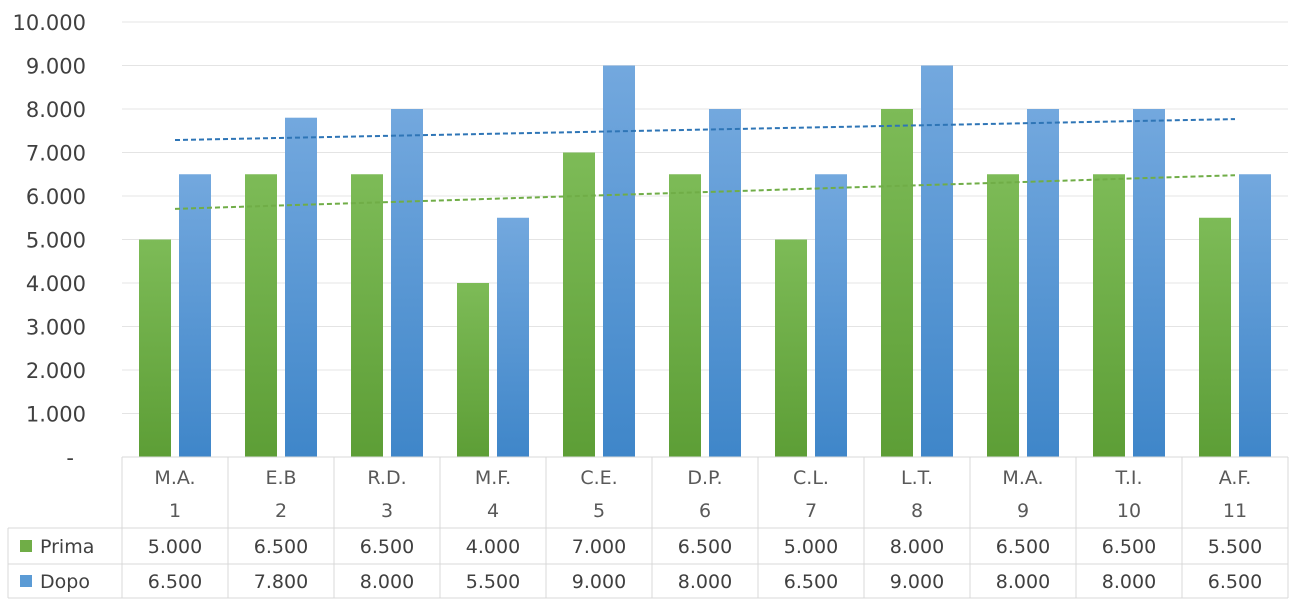 This screenshot has width=1290, height=599. Describe the element at coordinates (493, 547) in the screenshot. I see `data-label: 4.000` at that location.